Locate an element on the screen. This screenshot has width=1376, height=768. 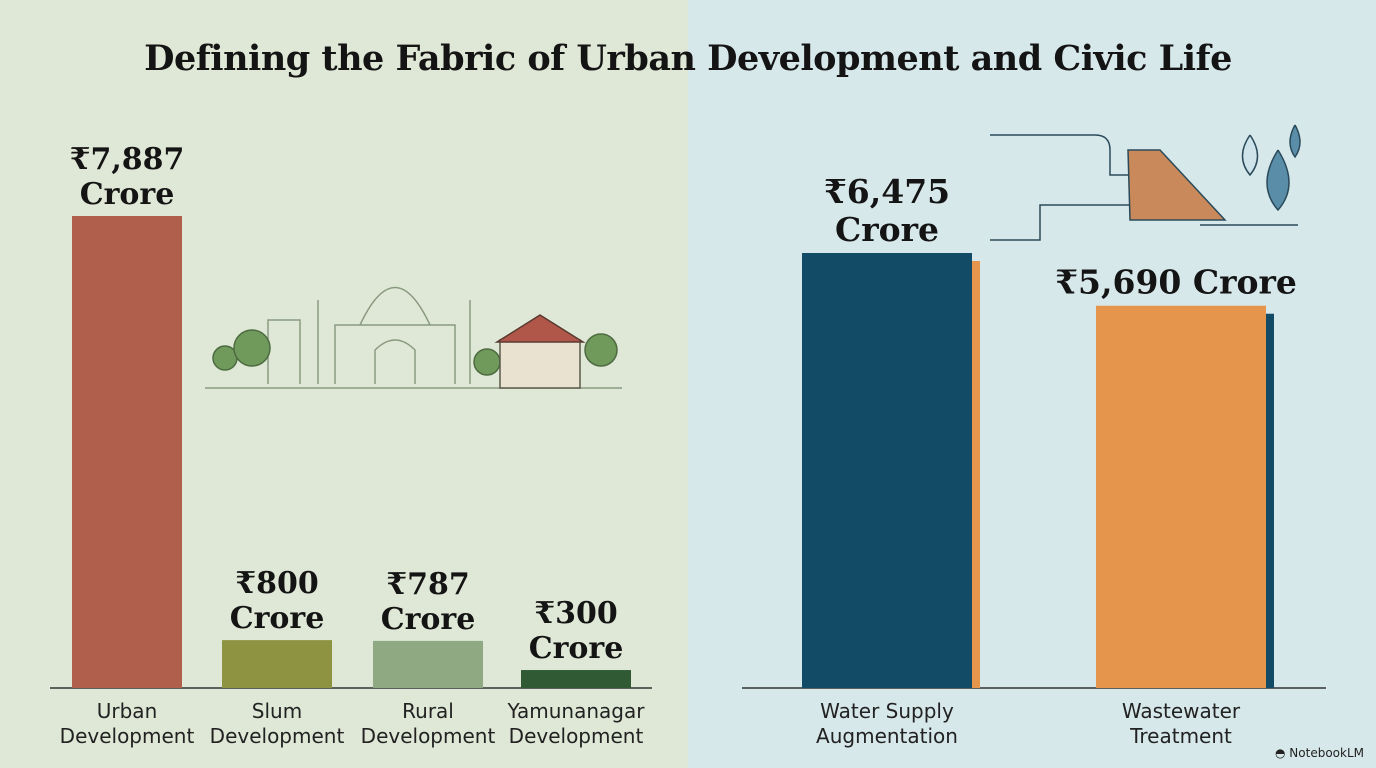
category-label: Wastewater is located at coordinates (1181, 711).